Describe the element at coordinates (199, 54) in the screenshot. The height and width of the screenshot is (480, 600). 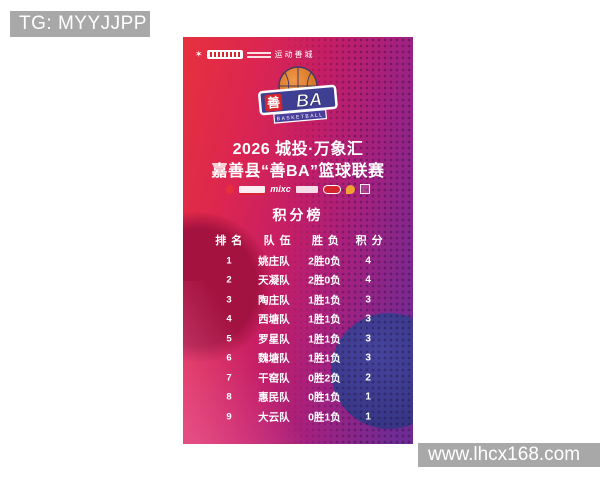
I see `lottery-star-icon: ✶` at that location.